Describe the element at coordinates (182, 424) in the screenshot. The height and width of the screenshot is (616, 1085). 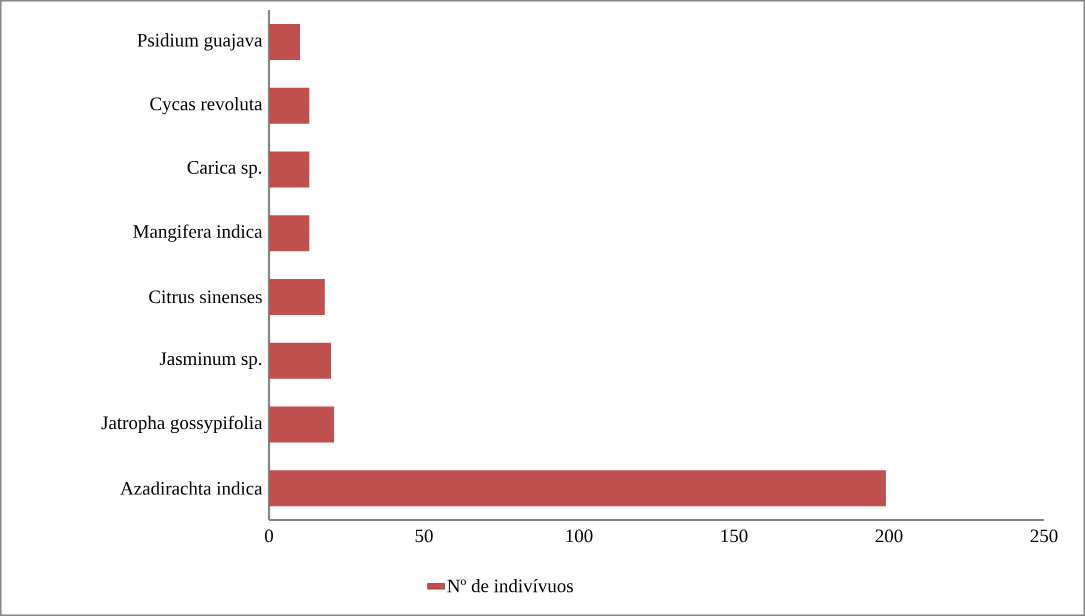
I see `y-tick-label: Jatropha gossypifolia` at that location.